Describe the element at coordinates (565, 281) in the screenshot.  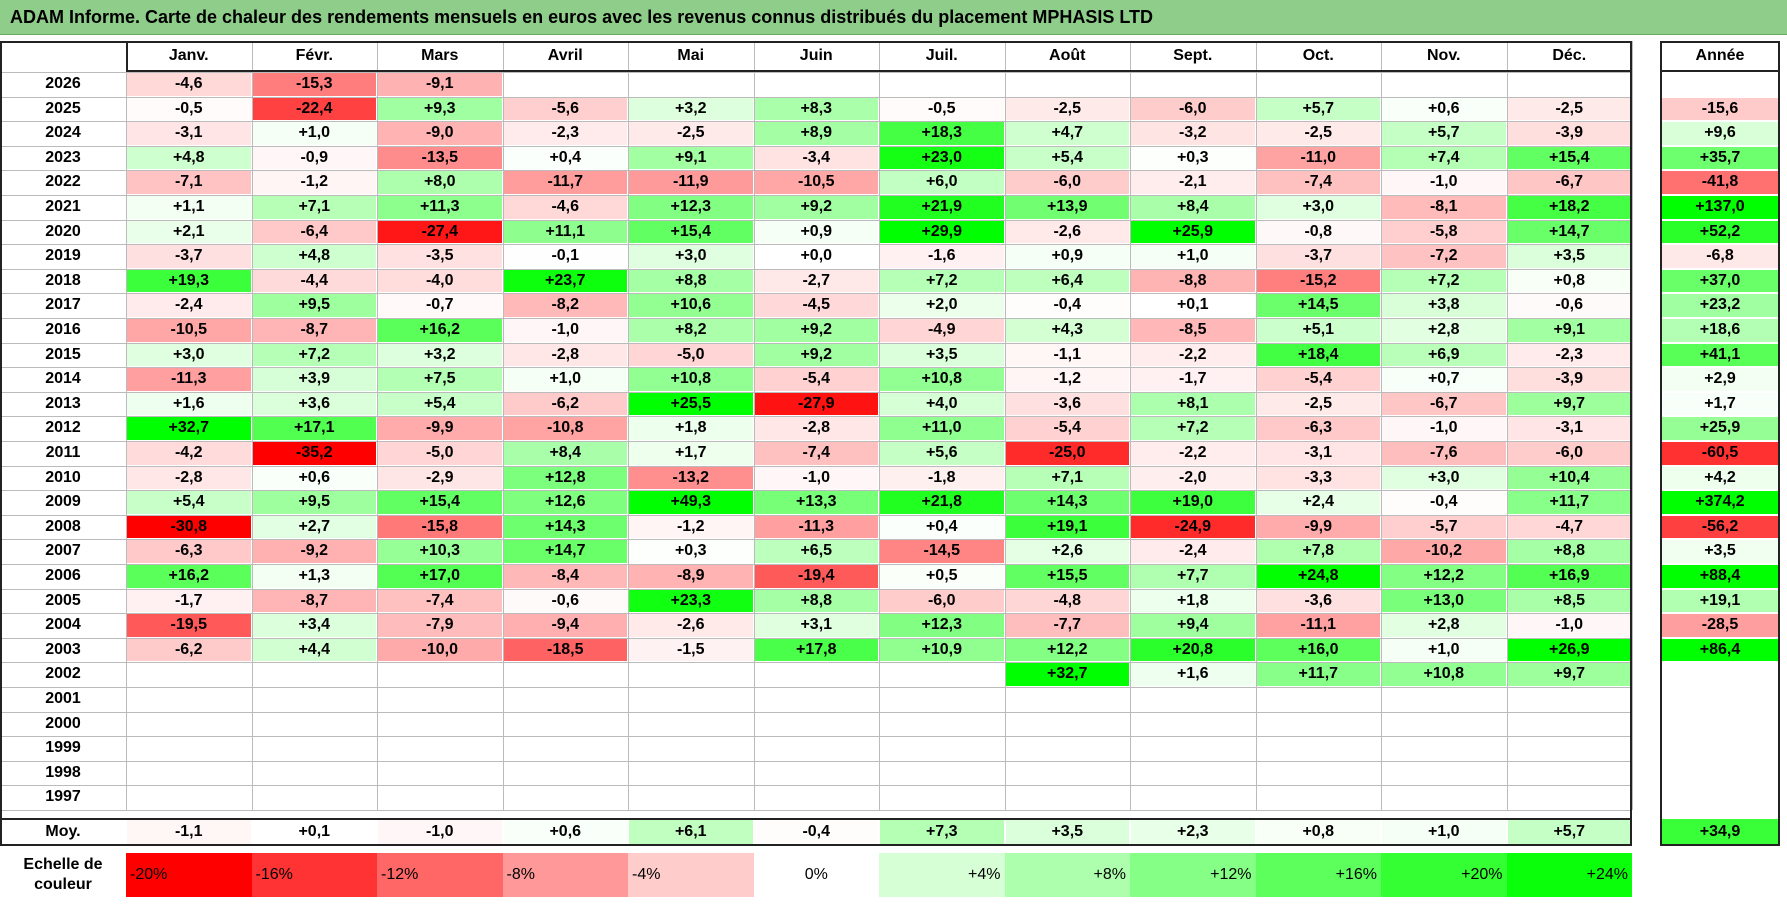
I see `heatmap-cell: +23,7` at that location.